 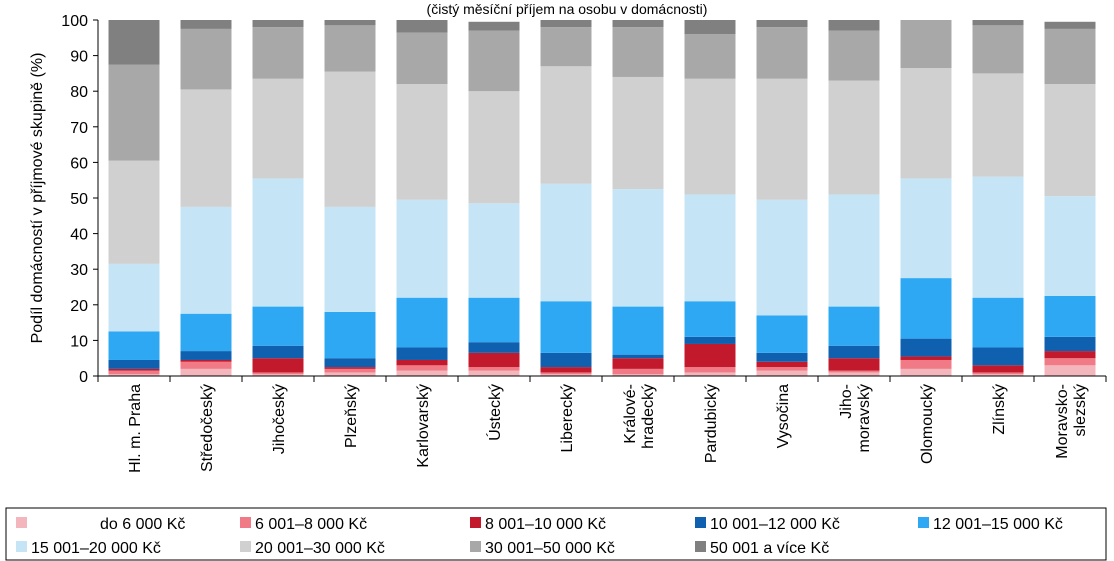 What do you see at coordinates (864, 418) in the screenshot?
I see `x-category-label: moravský` at bounding box center [864, 418].